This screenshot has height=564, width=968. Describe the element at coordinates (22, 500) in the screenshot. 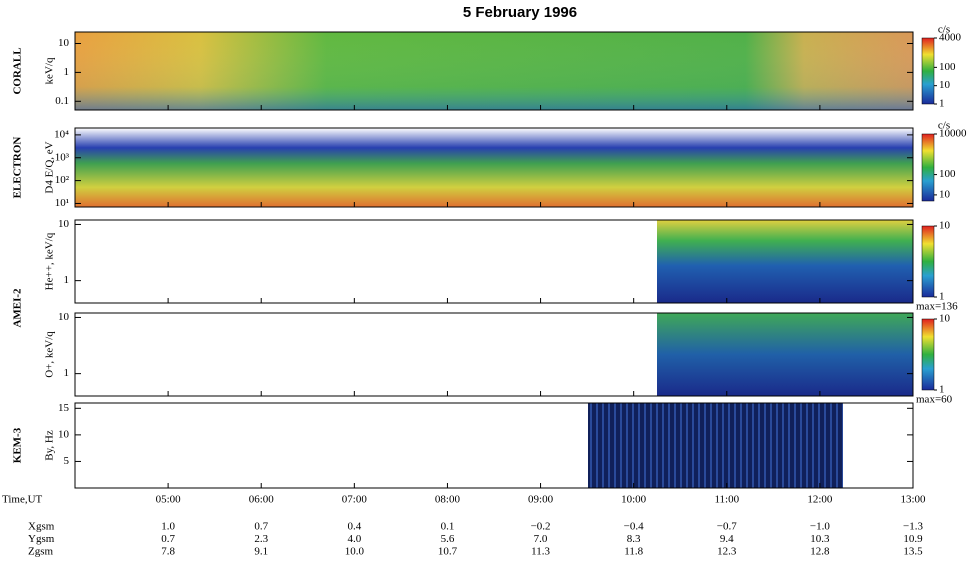

I see `x-axis-label: Time,UT` at that location.